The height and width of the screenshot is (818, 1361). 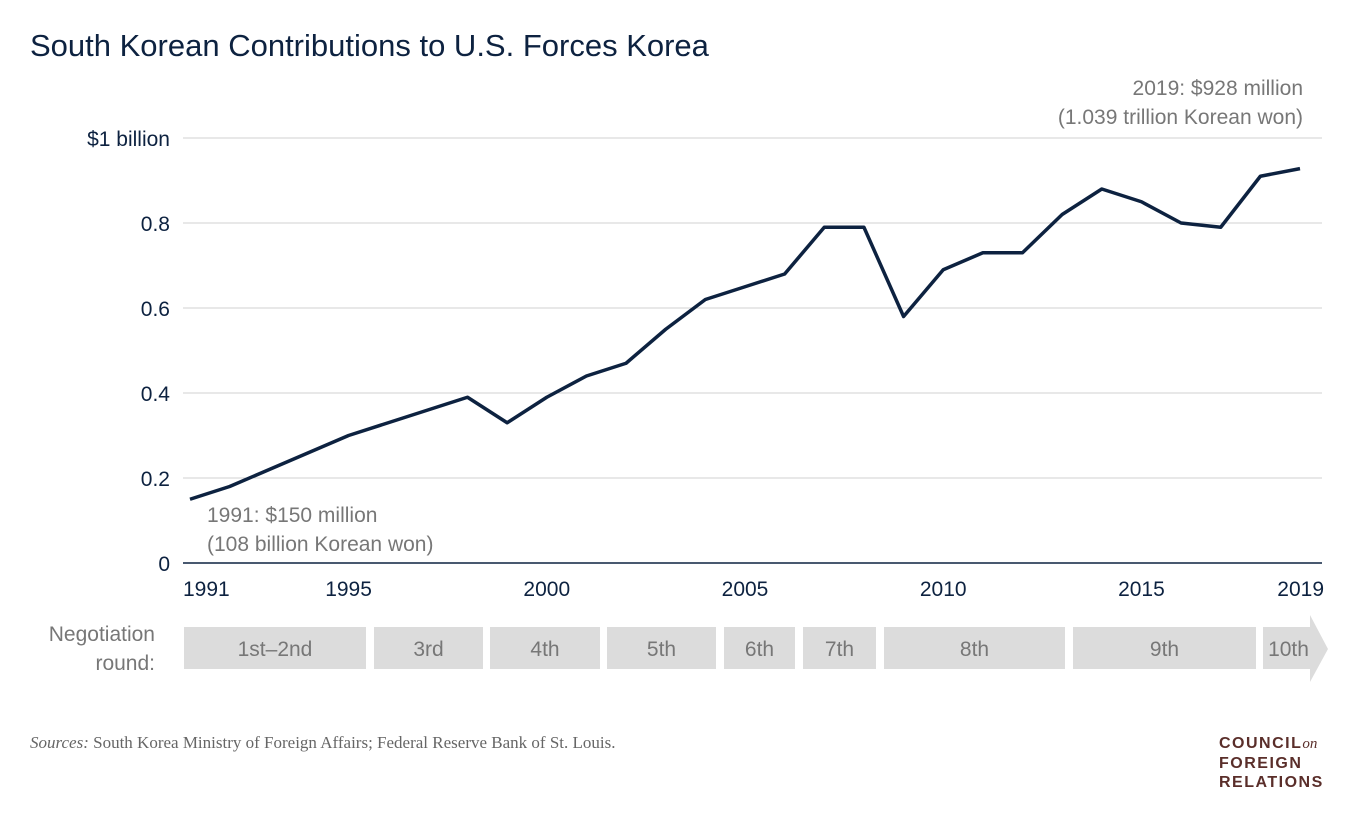 I want to click on y-tick-label: $1 billion, so click(x=128, y=139).